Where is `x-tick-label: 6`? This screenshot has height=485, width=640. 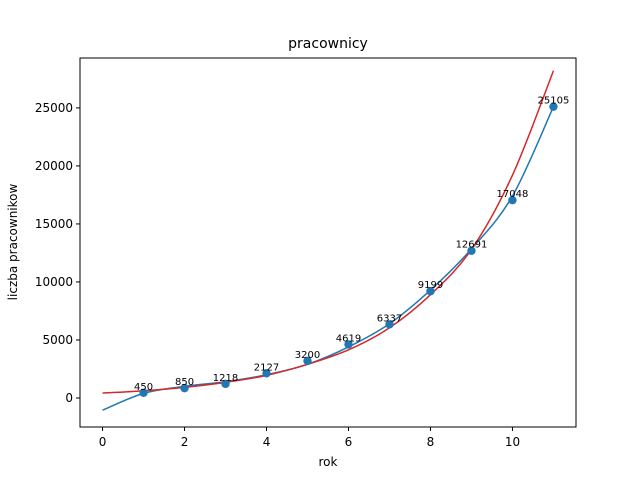
x-tick-label: 6 is located at coordinates (349, 442).